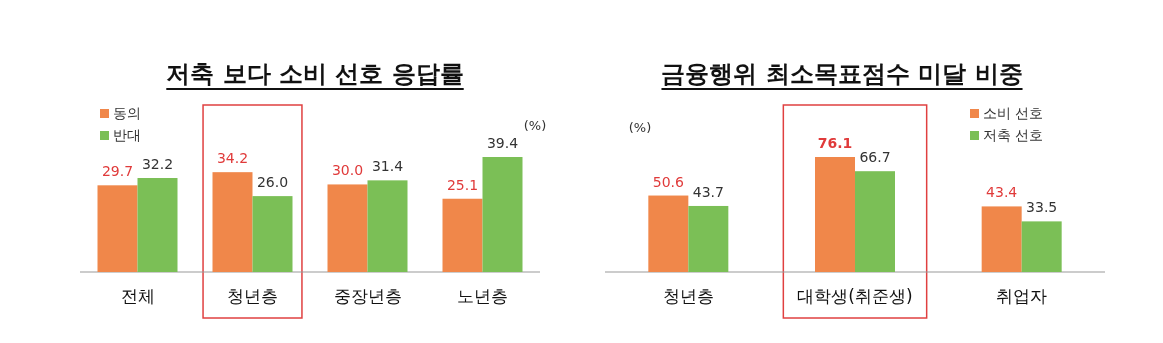  Describe the element at coordinates (462, 184) in the screenshot. I see `data-label: 25.1` at that location.